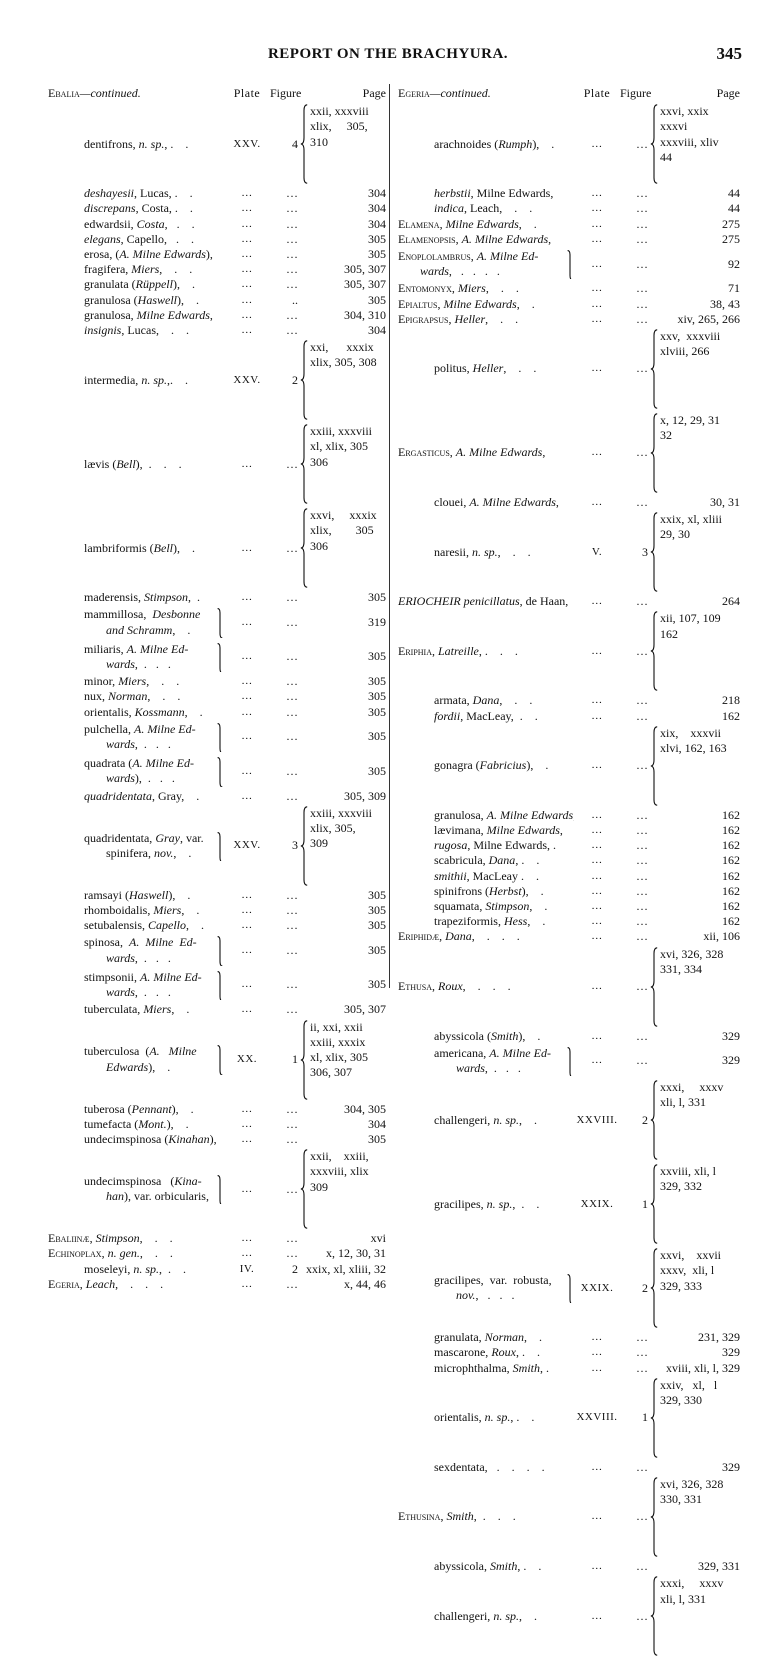  What do you see at coordinates (142, 614) in the screenshot?
I see `name-line: mammillosa, Desbonne` at bounding box center [142, 614].